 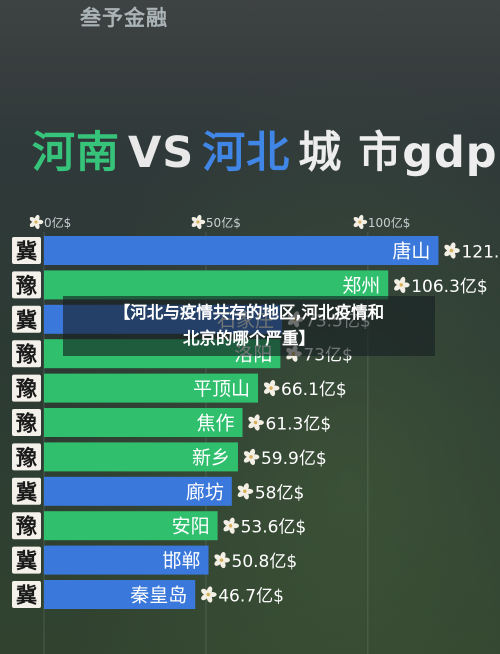 I want to click on overlay-line-2: 北京的哪个严重】, so click(x=249, y=338).